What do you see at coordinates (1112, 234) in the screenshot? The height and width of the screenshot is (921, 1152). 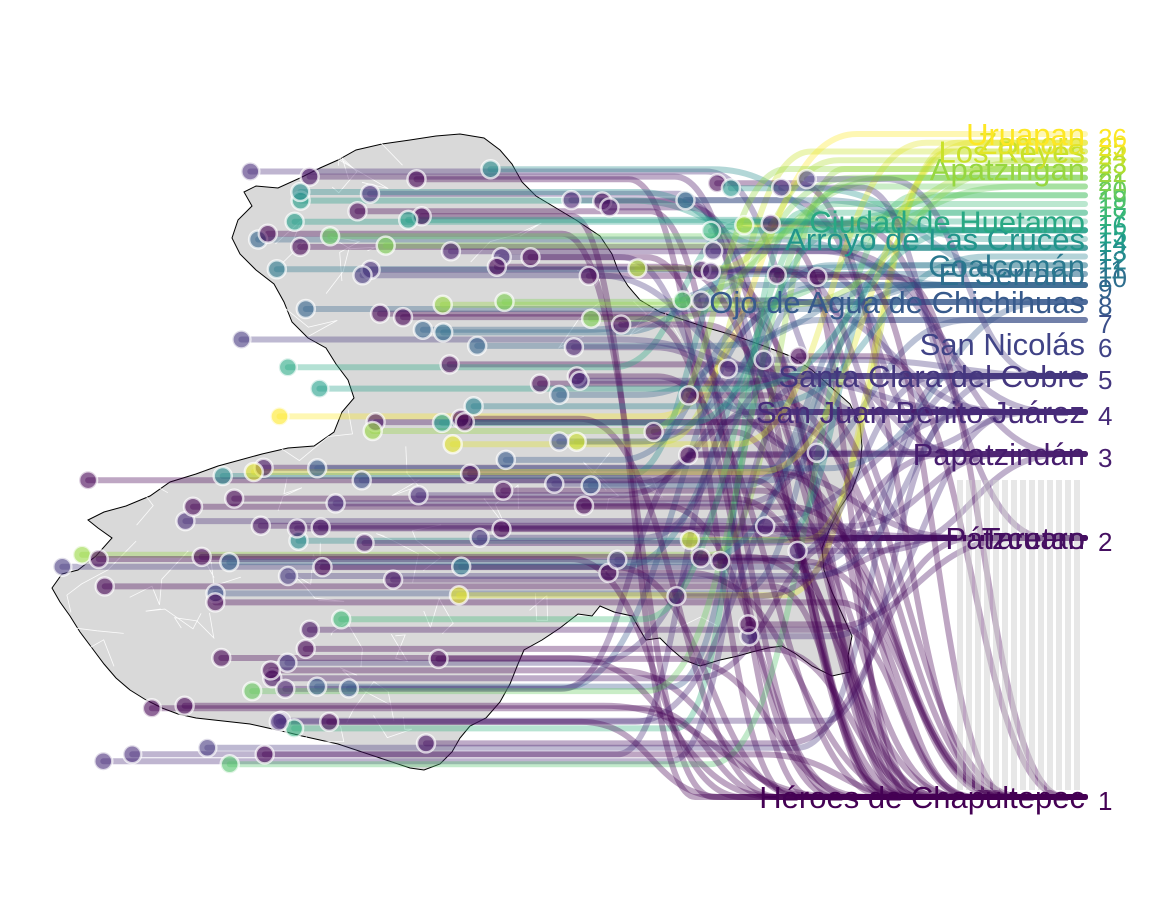 I see `rank-label: 15` at bounding box center [1112, 234].